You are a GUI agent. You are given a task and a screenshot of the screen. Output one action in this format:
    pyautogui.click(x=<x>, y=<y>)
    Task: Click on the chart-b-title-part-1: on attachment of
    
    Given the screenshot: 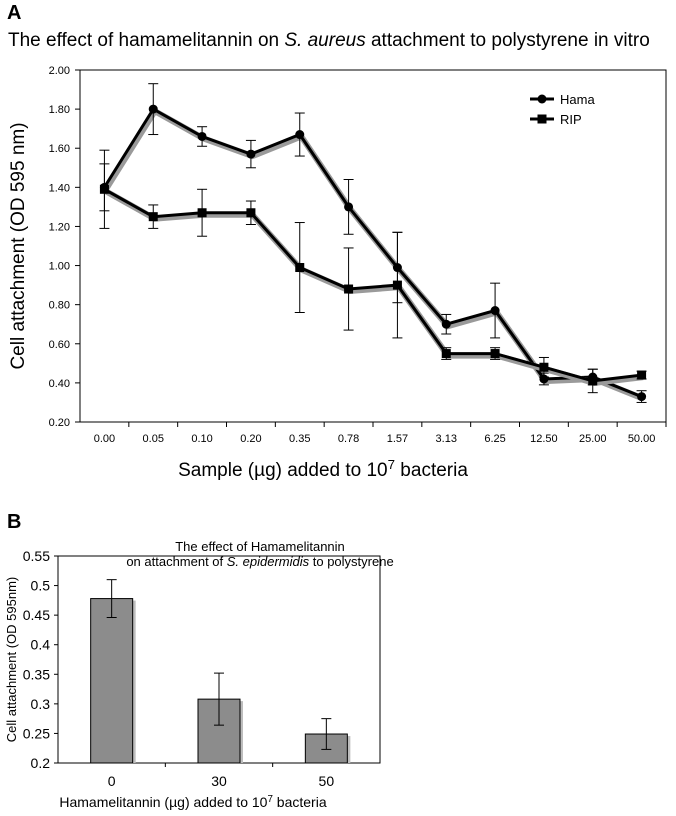 What is the action you would take?
    pyautogui.click(x=176, y=561)
    